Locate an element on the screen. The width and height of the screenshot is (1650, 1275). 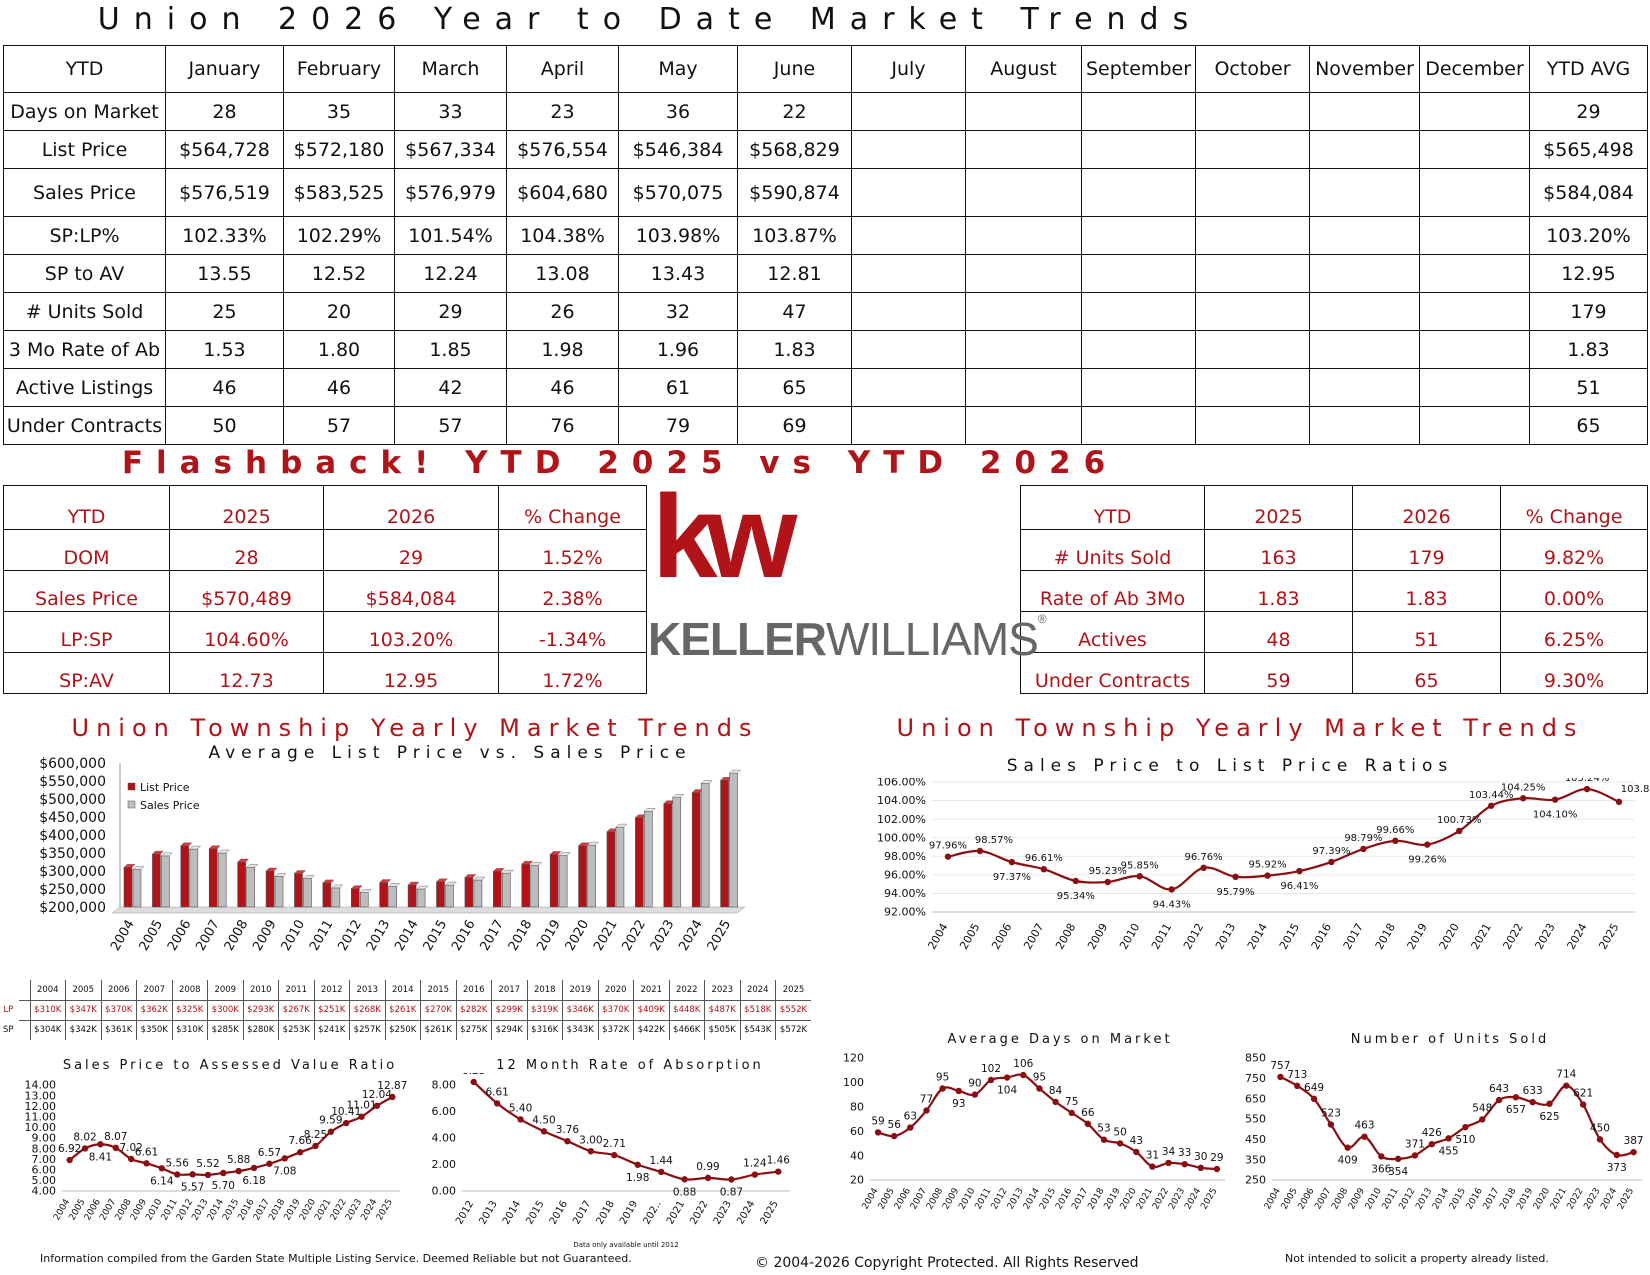
header-cell: December is located at coordinates (1474, 69).